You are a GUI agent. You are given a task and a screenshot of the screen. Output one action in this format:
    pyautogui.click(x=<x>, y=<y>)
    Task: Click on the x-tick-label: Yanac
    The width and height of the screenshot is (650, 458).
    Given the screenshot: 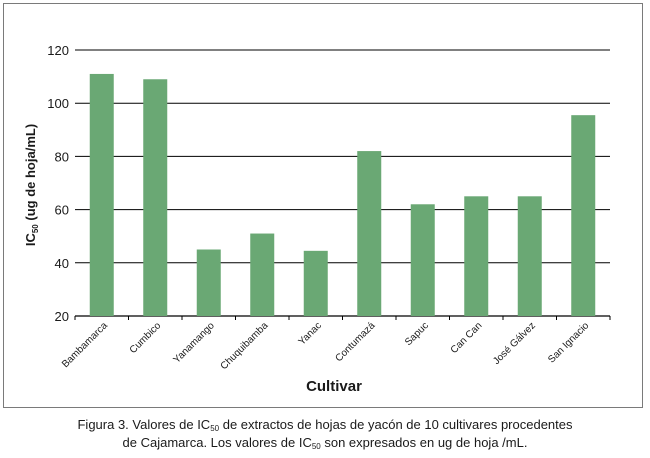 What is the action you would take?
    pyautogui.click(x=310, y=333)
    